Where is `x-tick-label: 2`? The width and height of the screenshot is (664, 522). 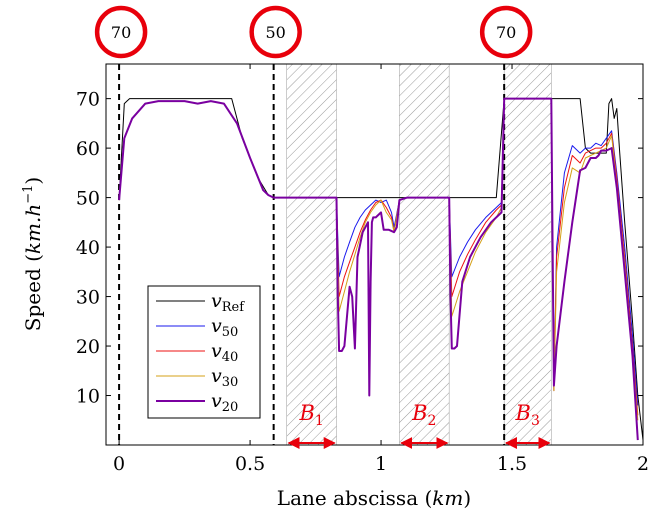
x-tick-label: 2 is located at coordinates (643, 464).